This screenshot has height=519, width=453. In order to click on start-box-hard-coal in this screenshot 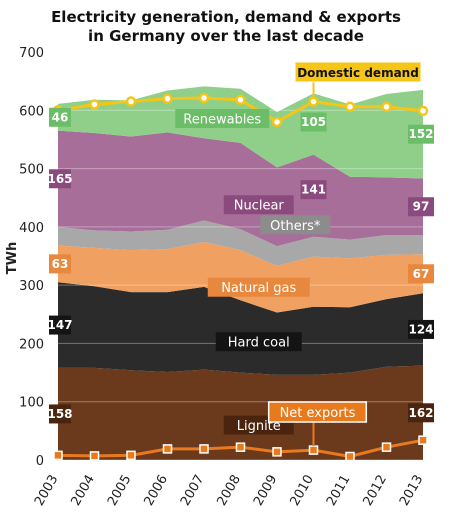, I will do `click(60, 325)`.